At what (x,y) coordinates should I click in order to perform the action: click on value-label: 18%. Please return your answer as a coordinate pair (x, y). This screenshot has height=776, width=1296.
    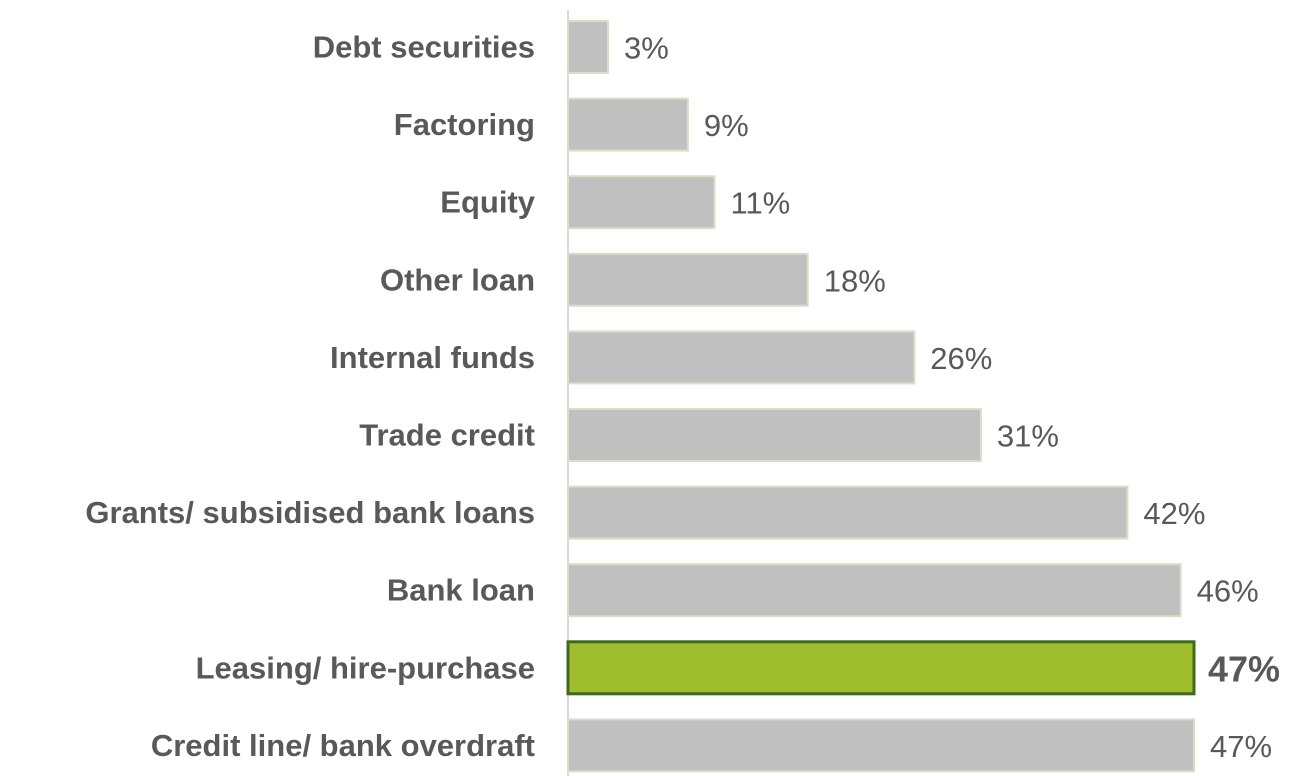
    Looking at the image, I should click on (855, 280).